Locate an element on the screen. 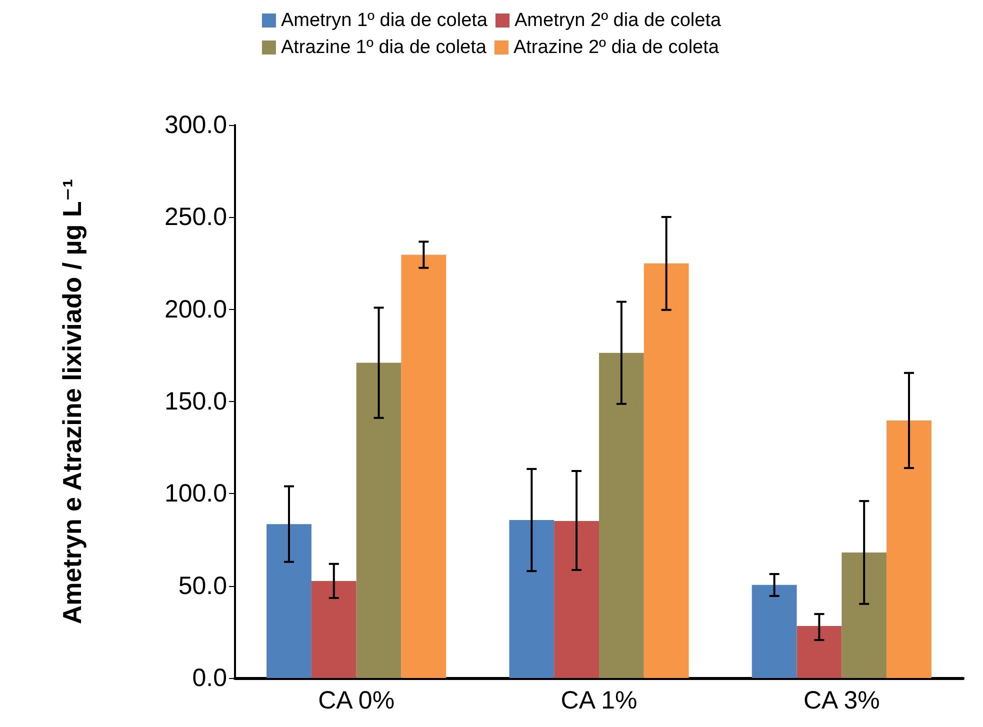 This screenshot has width=983, height=727. legend-label: Ametryn 2º dia de coleta is located at coordinates (618, 20).